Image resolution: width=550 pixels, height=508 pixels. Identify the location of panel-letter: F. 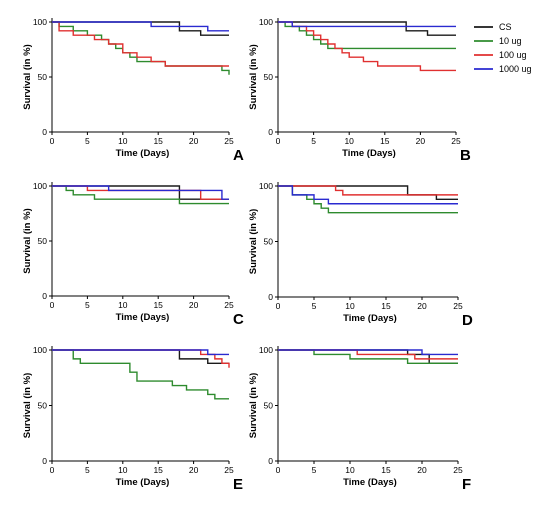
(466, 484).